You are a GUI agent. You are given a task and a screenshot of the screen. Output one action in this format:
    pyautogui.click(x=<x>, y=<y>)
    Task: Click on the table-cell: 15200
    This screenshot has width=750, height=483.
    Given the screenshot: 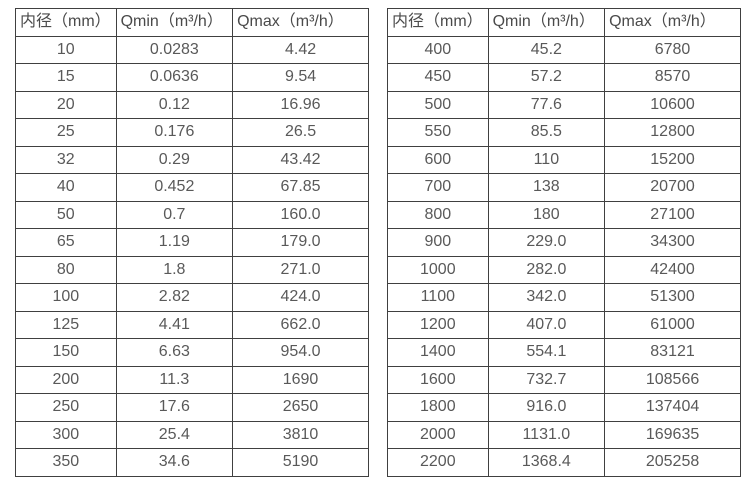 What is the action you would take?
    pyautogui.click(x=672, y=159)
    